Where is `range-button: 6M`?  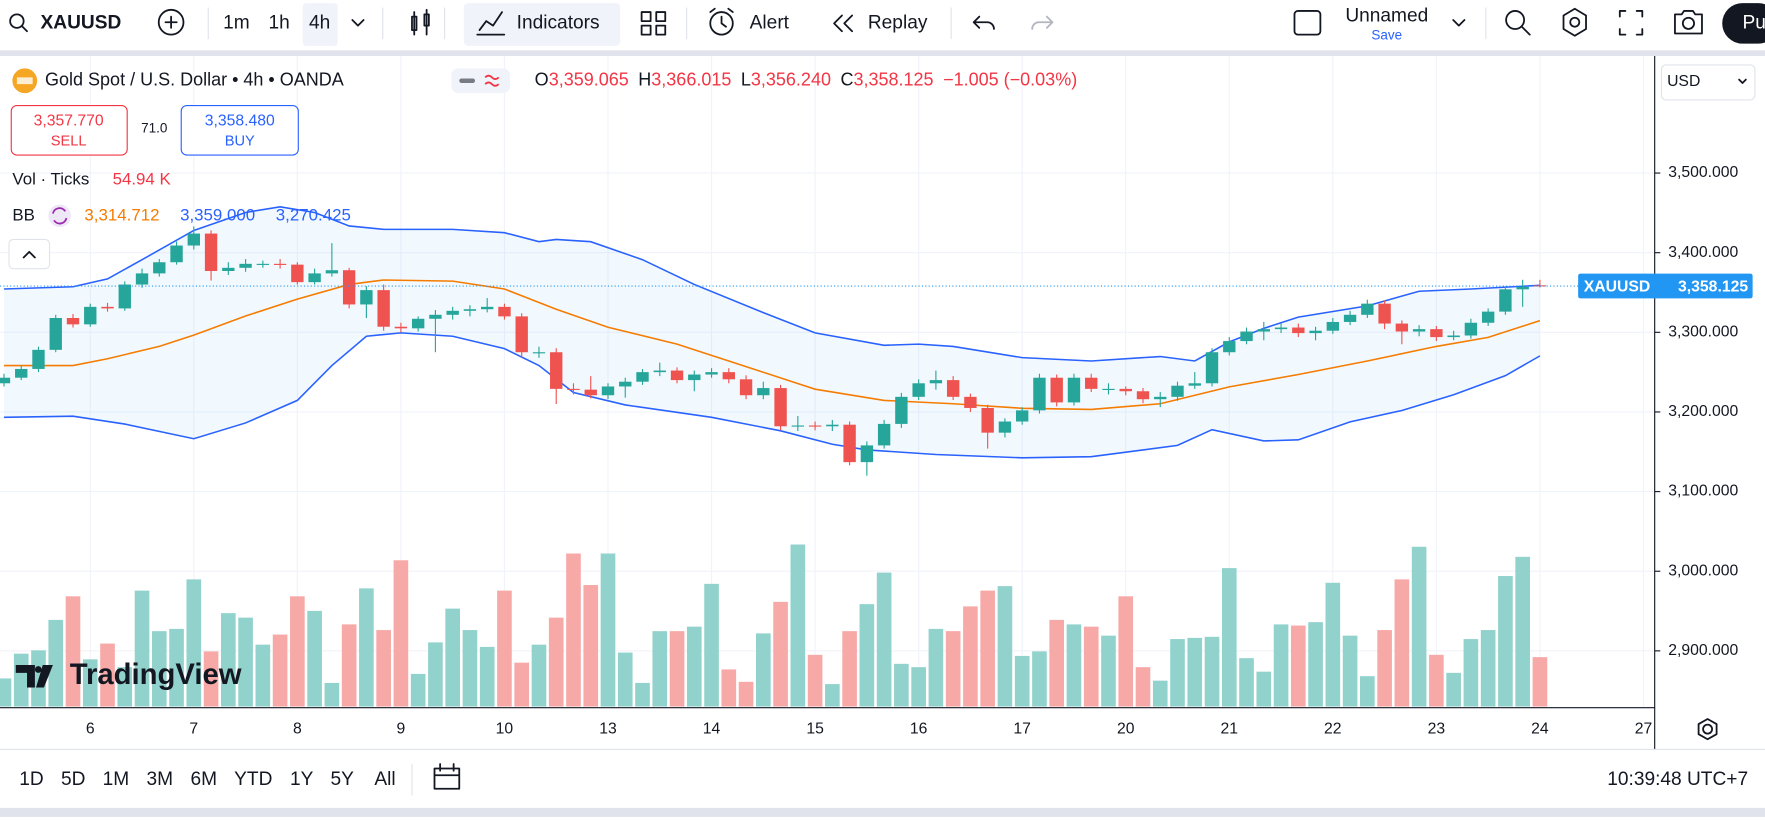 range-button: 6M is located at coordinates (203, 779).